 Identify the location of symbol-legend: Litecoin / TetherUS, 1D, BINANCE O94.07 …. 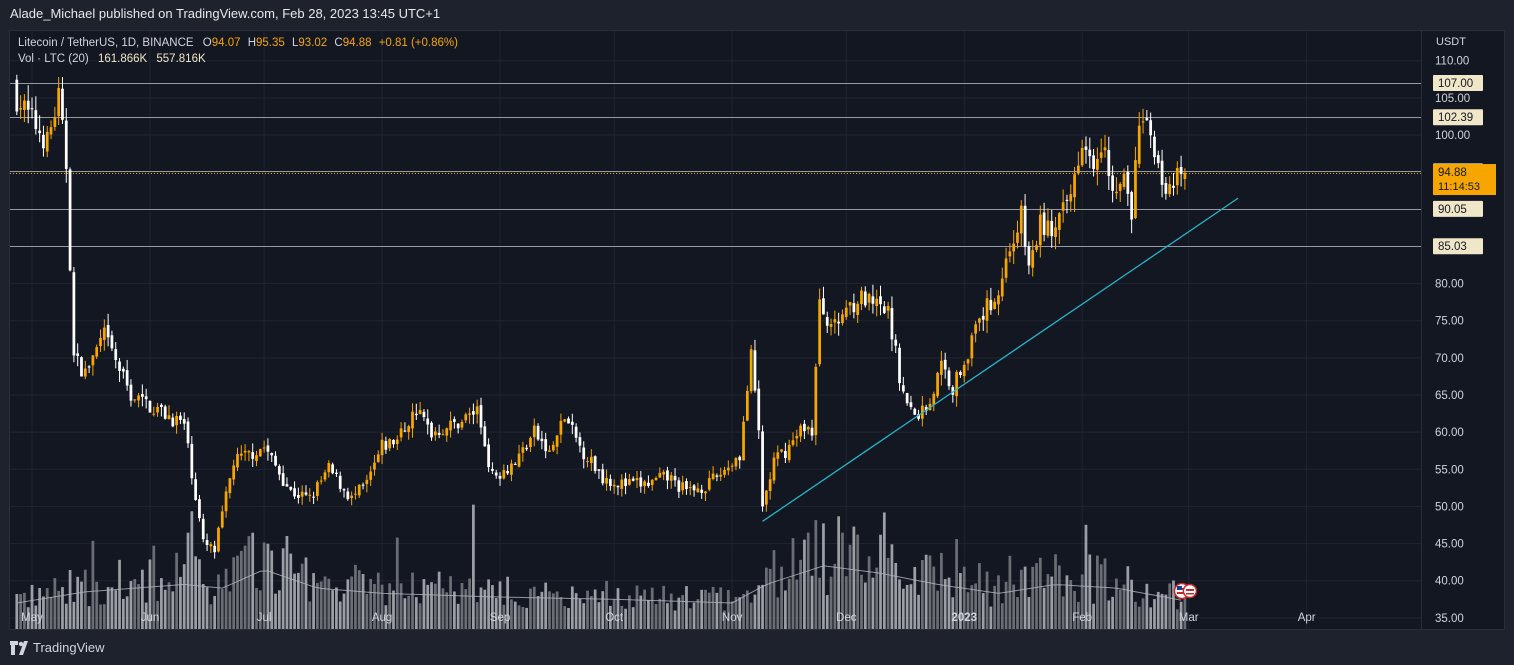
(238, 43).